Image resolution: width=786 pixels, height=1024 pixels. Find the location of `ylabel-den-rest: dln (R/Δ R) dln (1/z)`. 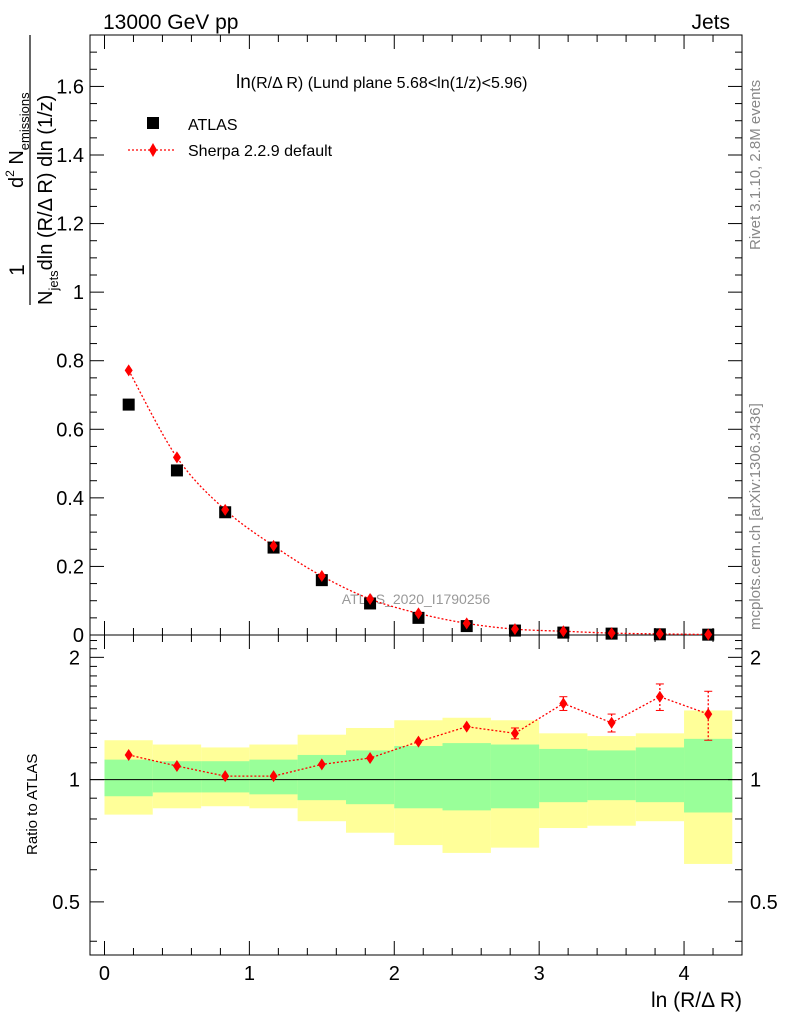

ylabel-den-rest: dln (R/Δ R) dln (1/z) is located at coordinates (46, 183).